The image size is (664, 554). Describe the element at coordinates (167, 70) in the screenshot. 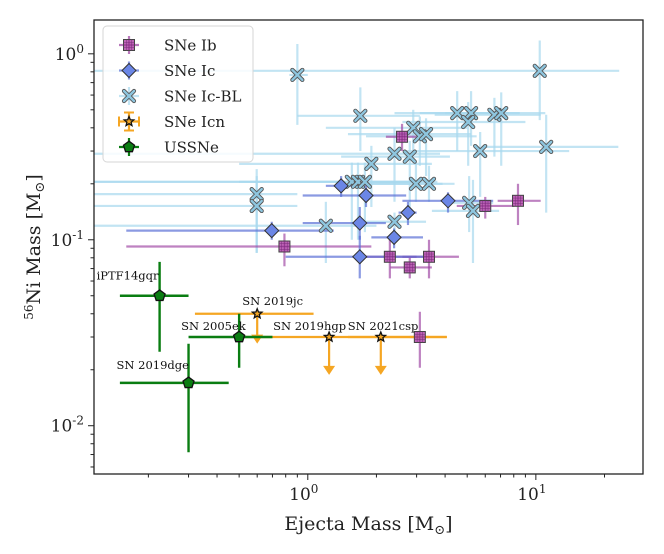

I see `legend-item-sne-ic: SNe Ic` at that location.